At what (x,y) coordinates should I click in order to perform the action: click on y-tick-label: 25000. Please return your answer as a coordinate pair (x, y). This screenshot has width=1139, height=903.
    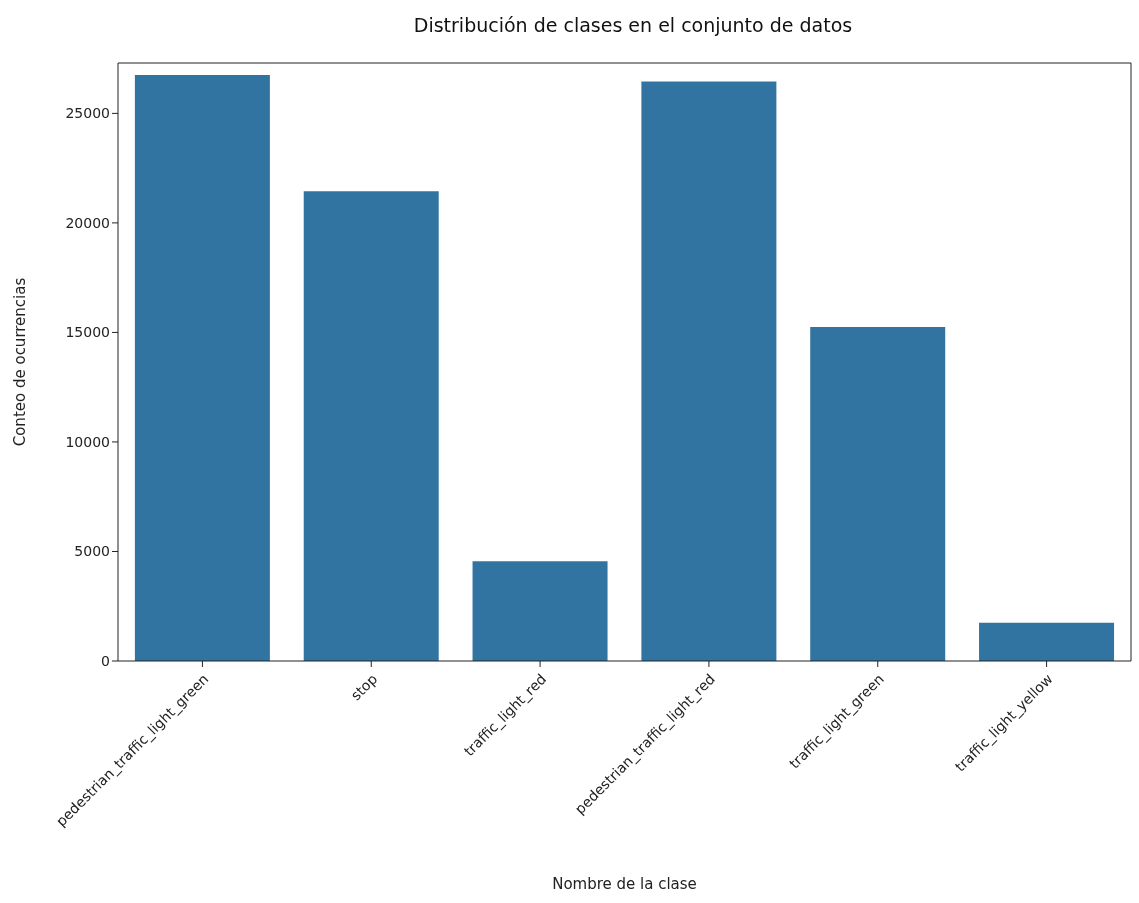
    Looking at the image, I should click on (87, 113).